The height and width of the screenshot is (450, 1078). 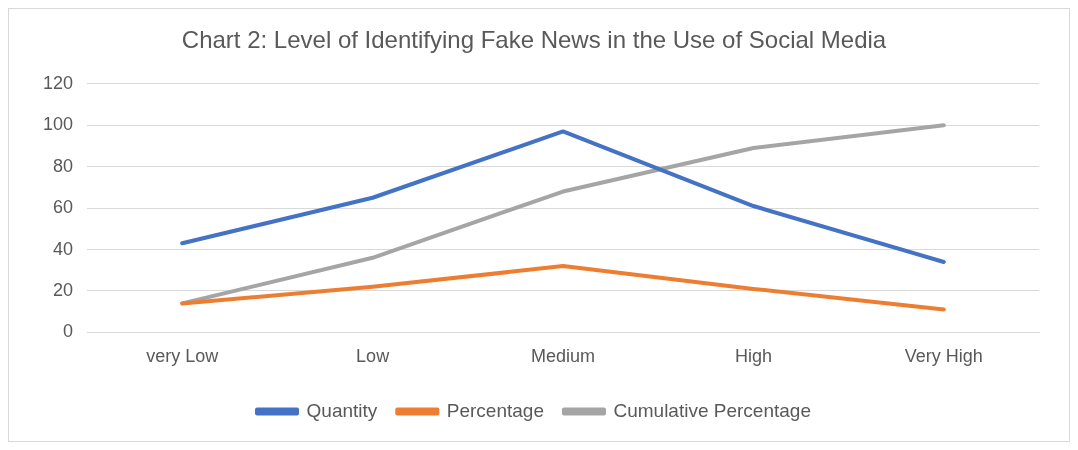 I want to click on x-tick-label: very Low, so click(x=183, y=356).